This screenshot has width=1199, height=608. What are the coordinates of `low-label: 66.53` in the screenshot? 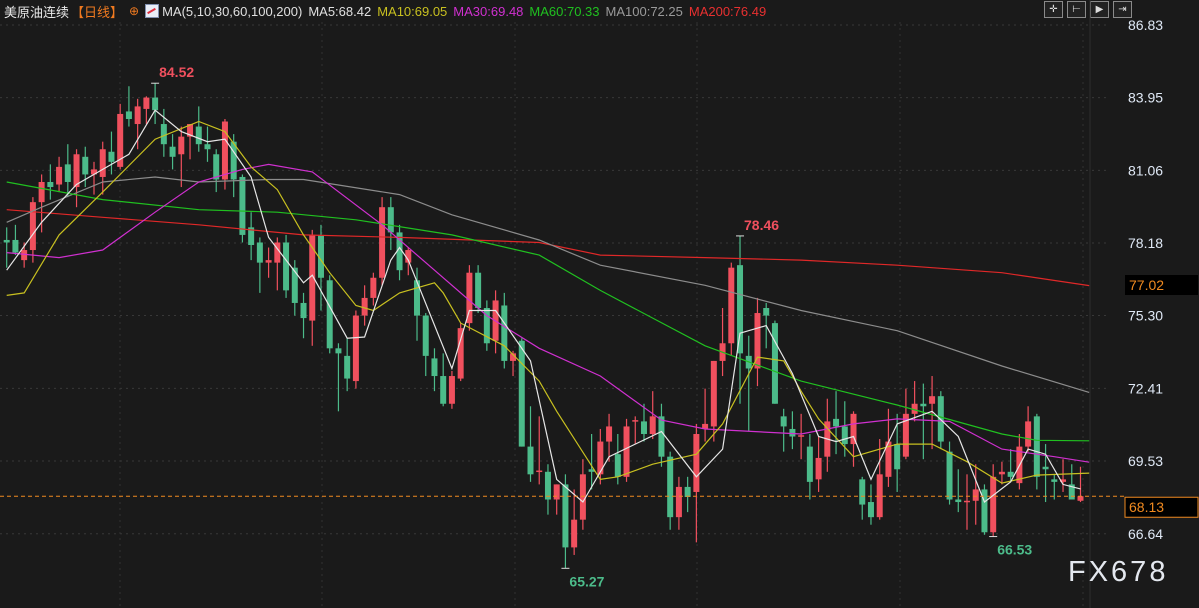 It's located at (1014, 550).